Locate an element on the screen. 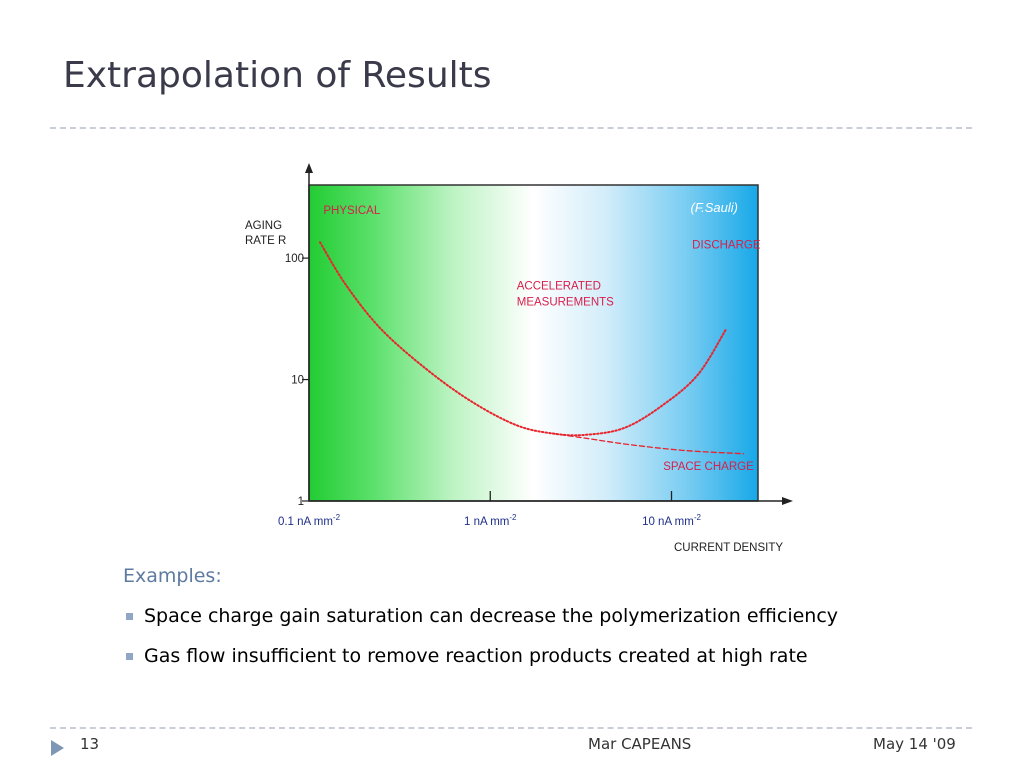  region-label: DISCHARGE is located at coordinates (726, 245).